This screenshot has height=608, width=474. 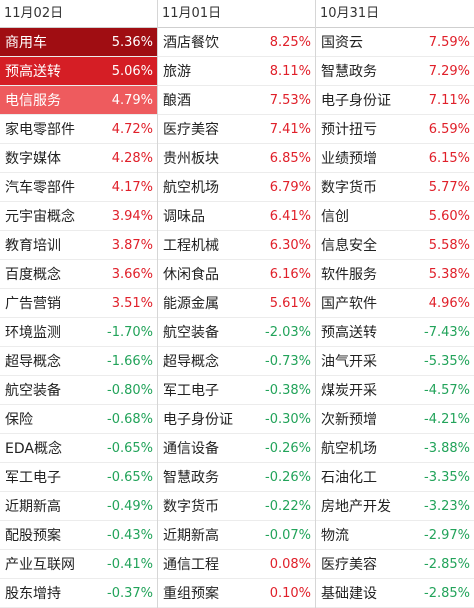 What do you see at coordinates (33, 333) in the screenshot?
I see `sector-name: 环境监测` at bounding box center [33, 333].